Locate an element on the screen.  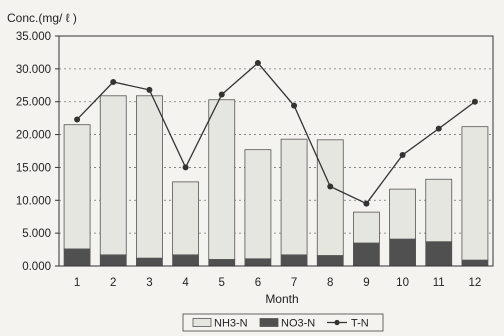
y-tick-label: 15.000 is located at coordinates (33, 168).